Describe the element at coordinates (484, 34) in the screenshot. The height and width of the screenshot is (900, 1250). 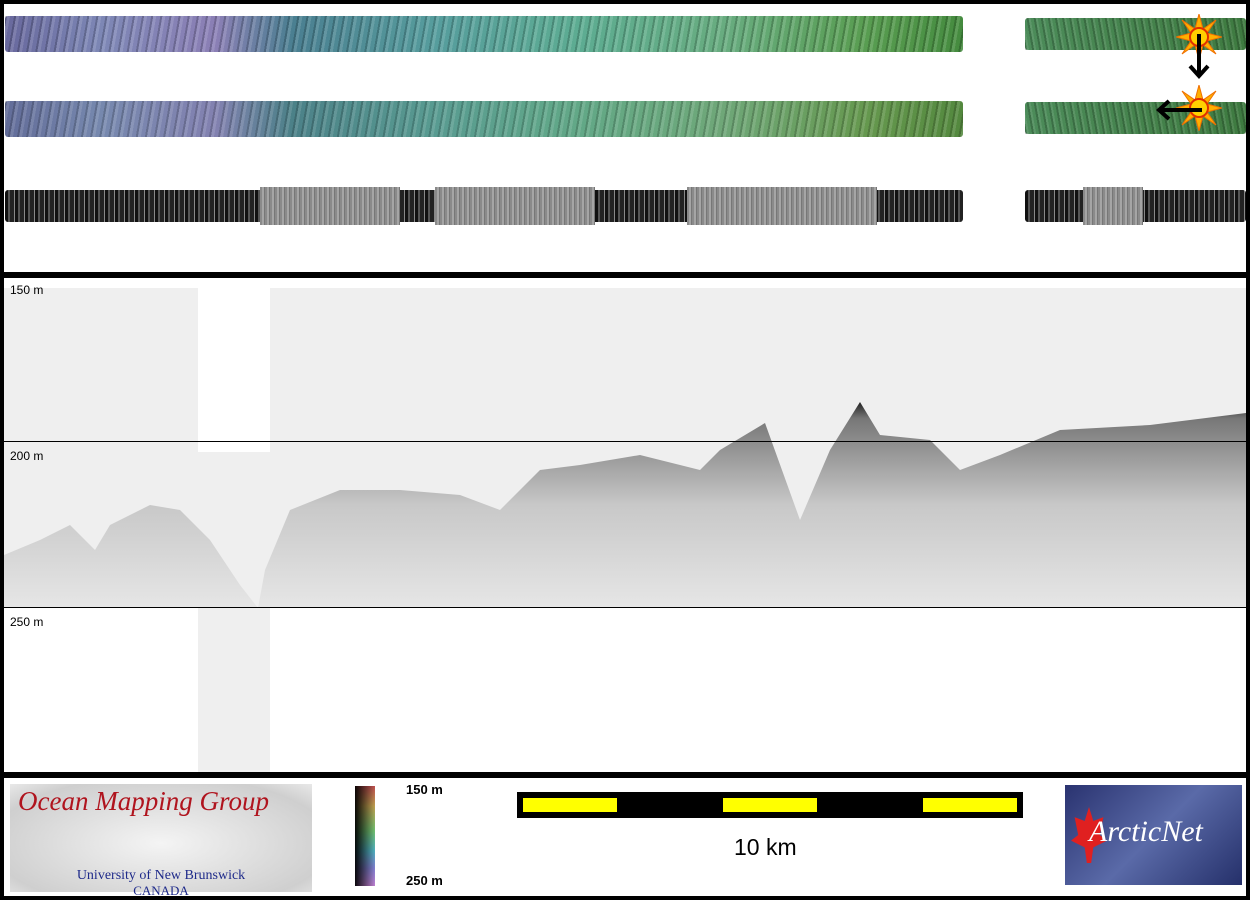
I see `sun-illuminated-strip-north` at that location.